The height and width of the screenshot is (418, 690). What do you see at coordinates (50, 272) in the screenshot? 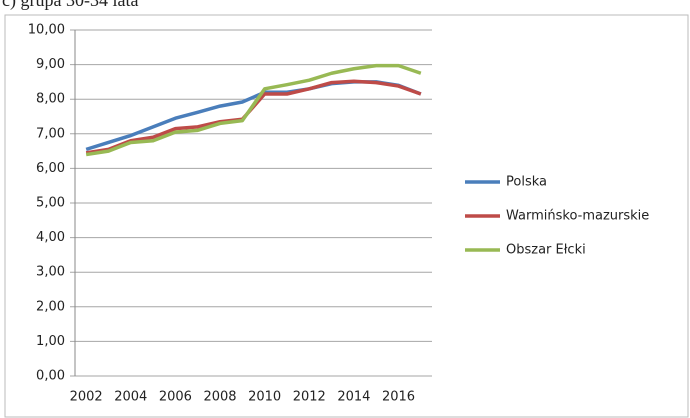
I see `y-tick-label: 3,00` at bounding box center [50, 272].